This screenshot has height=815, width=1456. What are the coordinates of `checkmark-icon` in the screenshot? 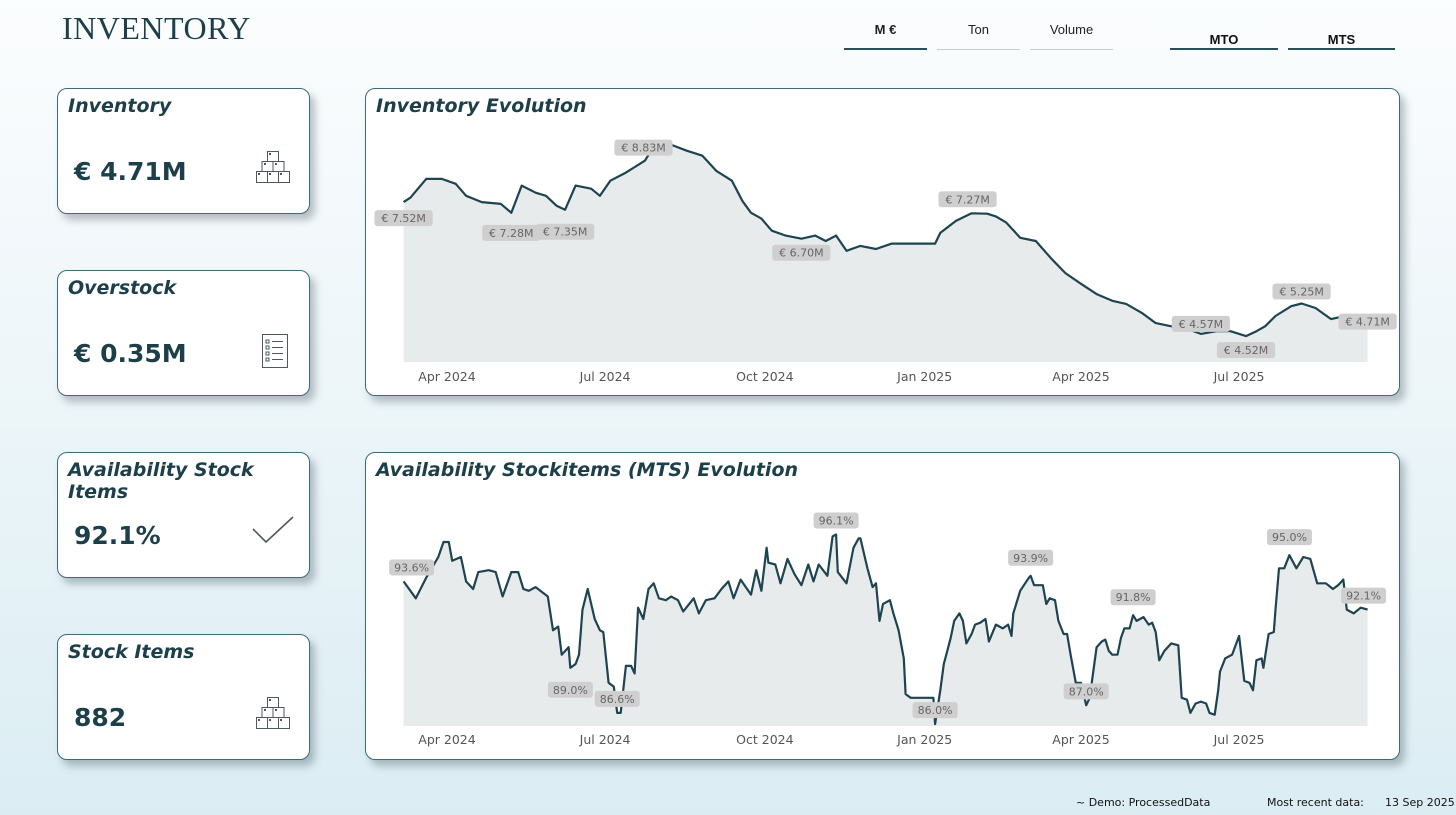 It's located at (273, 530).